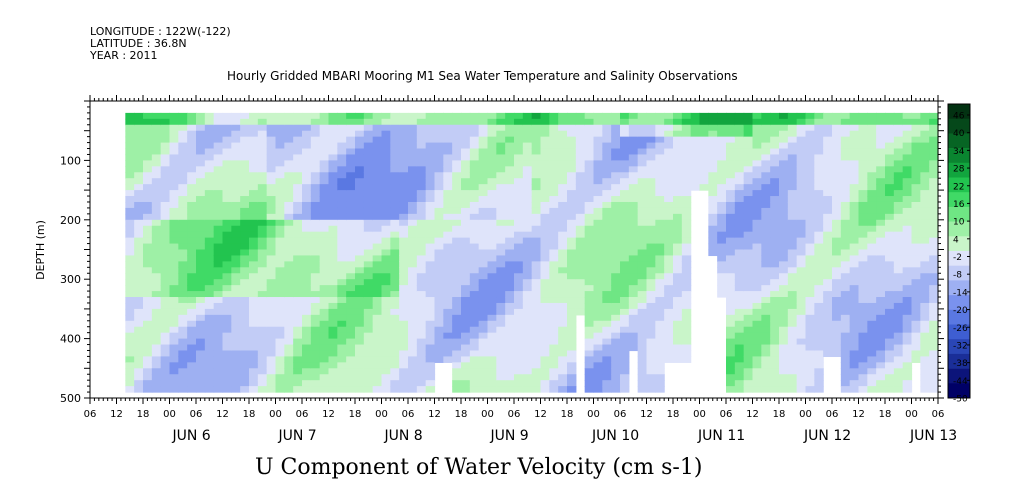 The image size is (1009, 504). Describe the element at coordinates (960, 382) in the screenshot. I see `colorbar-tick-label: -44` at that location.